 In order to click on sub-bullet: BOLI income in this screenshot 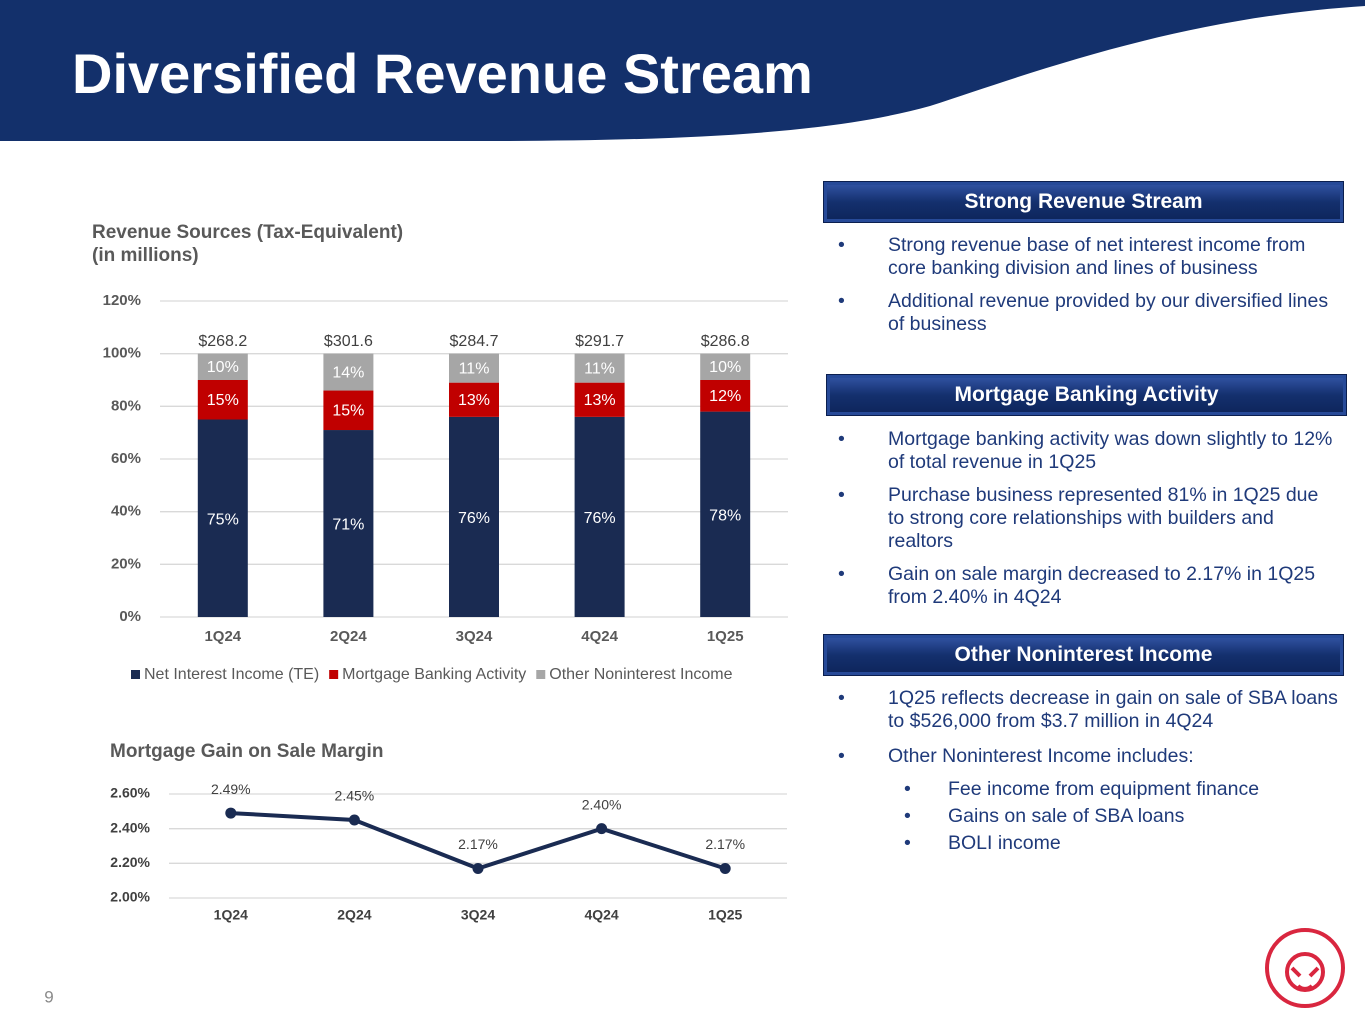, I will do `click(1088, 843)`.